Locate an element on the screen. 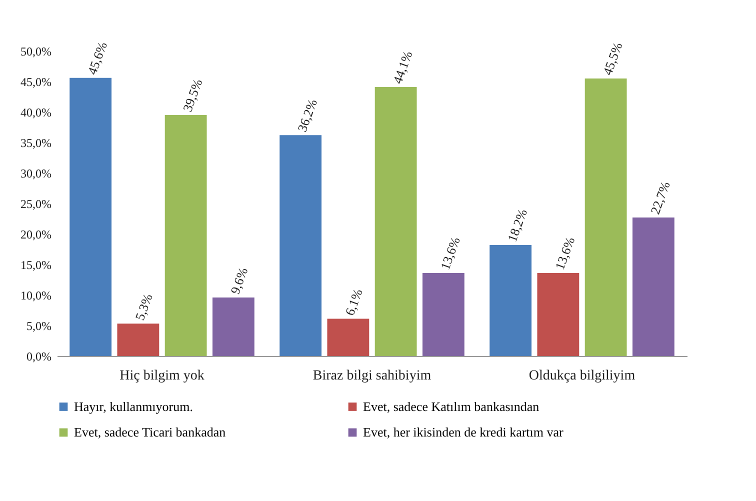 The width and height of the screenshot is (756, 501). y-tick-label: 25,0% is located at coordinates (36, 204).